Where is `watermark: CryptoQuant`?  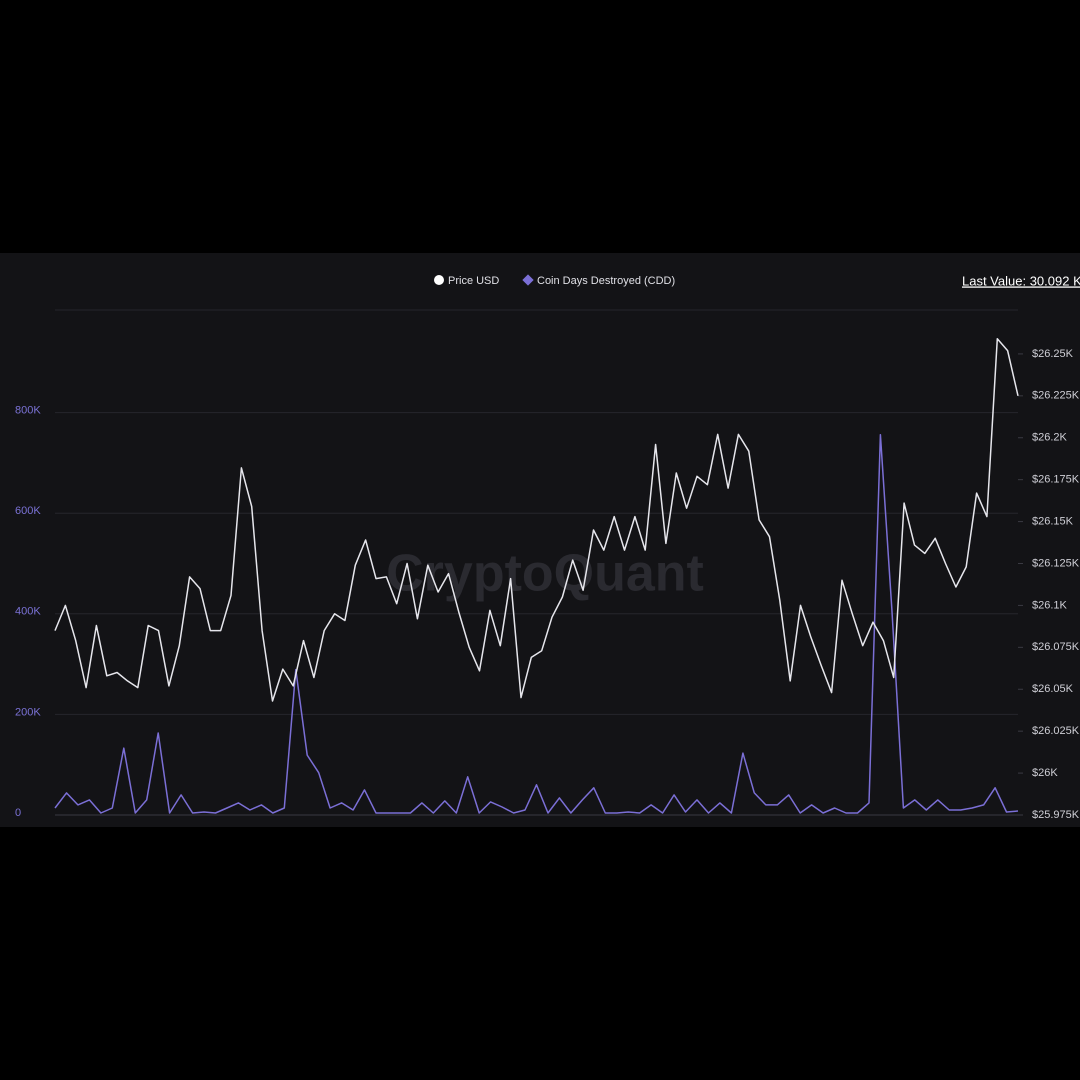
watermark: CryptoQuant is located at coordinates (545, 574).